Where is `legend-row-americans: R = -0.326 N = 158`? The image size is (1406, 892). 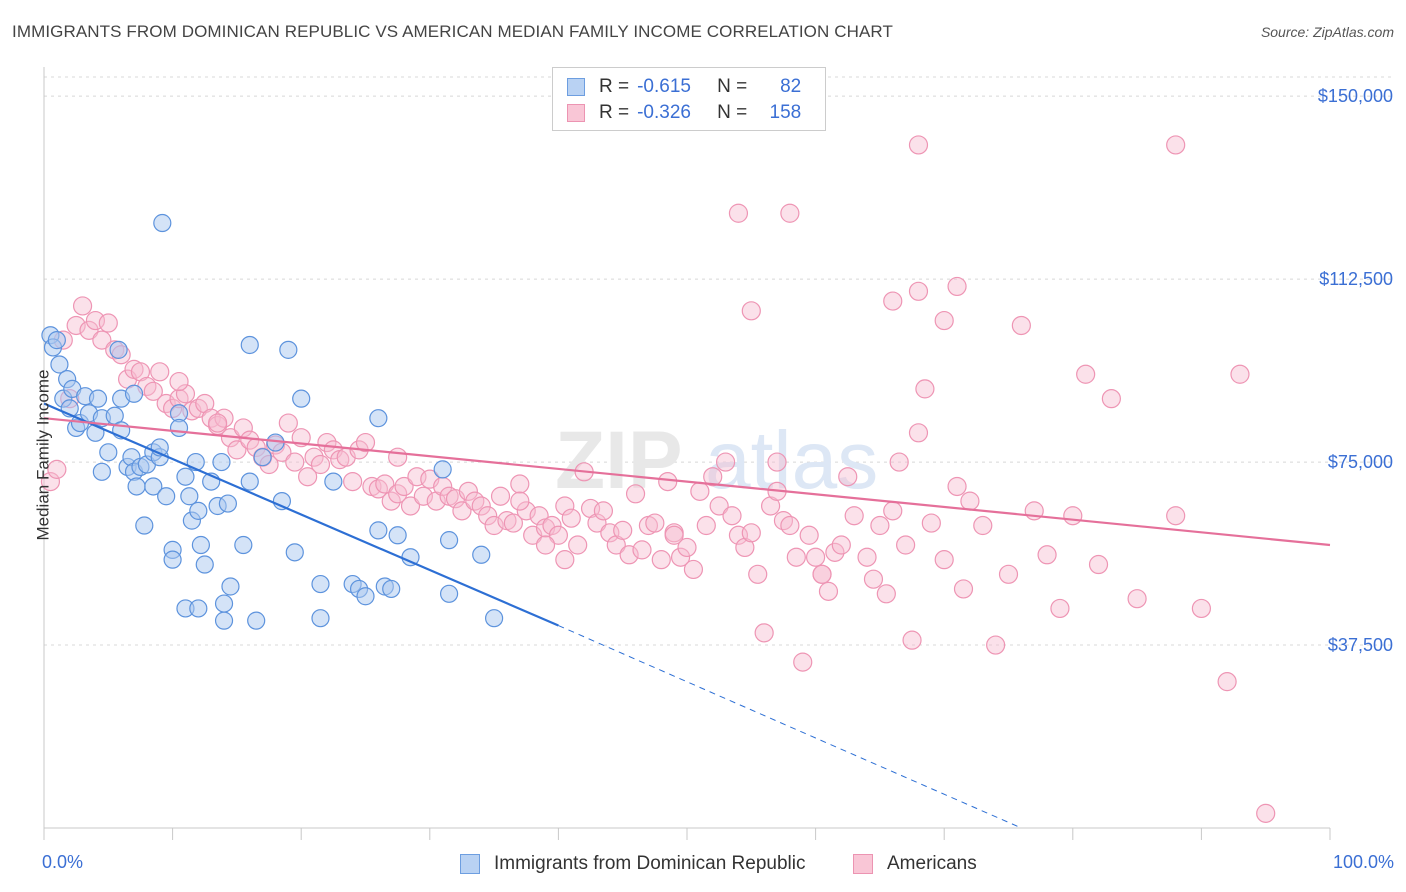 legend-row-americans: R = -0.326 N = 158 is located at coordinates (684, 113).